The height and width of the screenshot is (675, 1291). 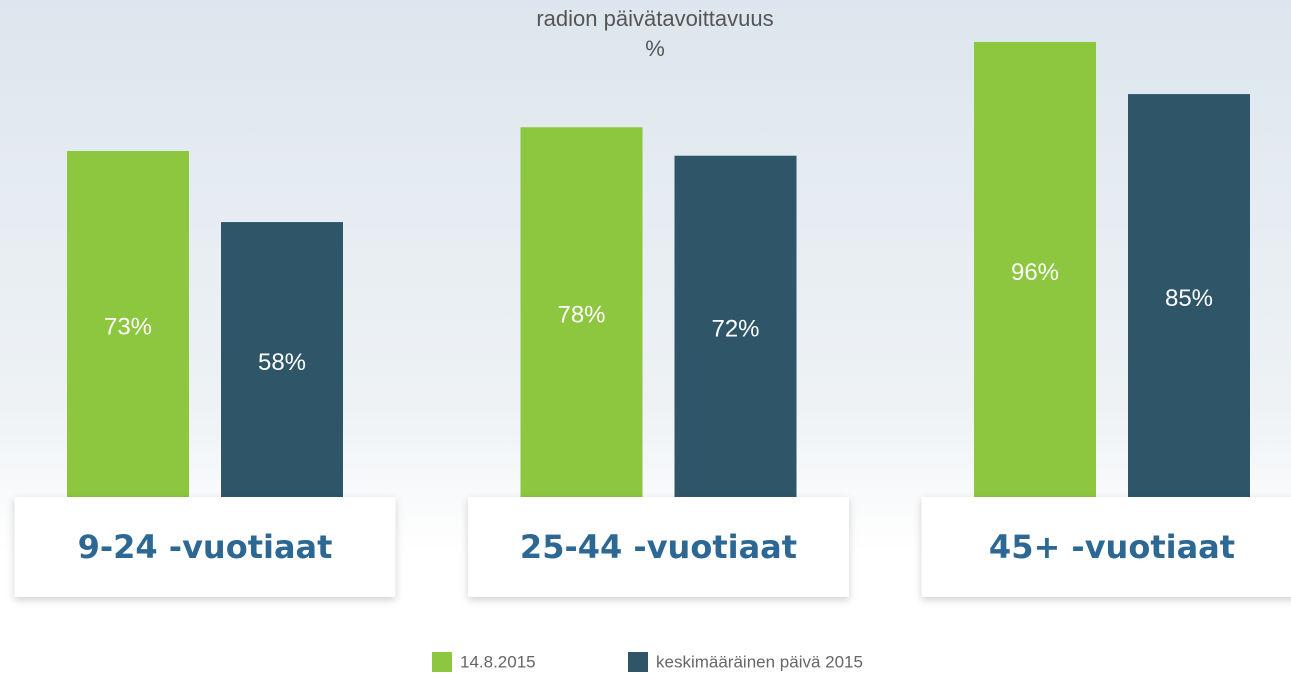 I want to click on category-label: 9-24 -vuotiaat, so click(x=205, y=547).